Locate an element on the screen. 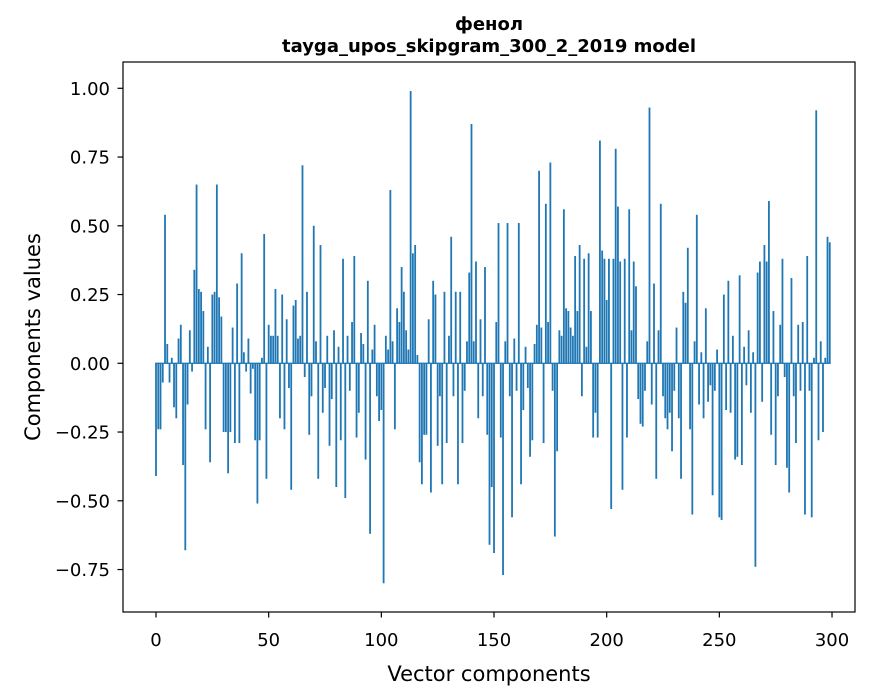 Image resolution: width=880 pixels, height=696 pixels. y-tick-label: 1.00 is located at coordinates (90, 89).